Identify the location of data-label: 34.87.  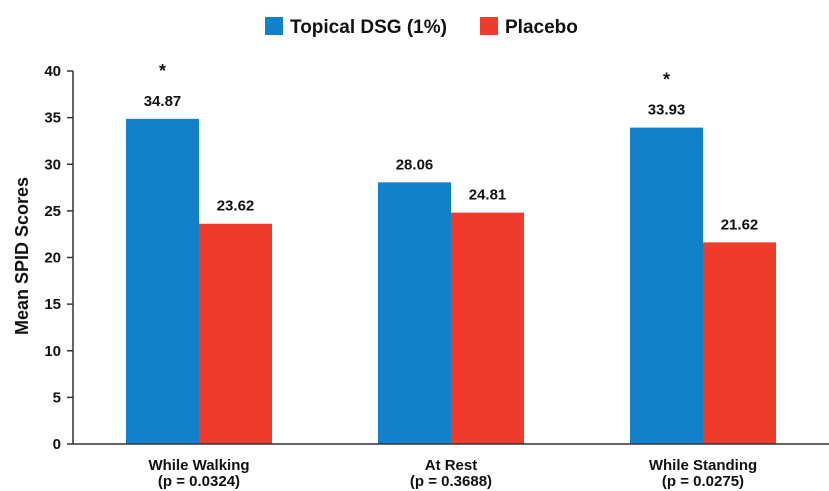
(163, 101).